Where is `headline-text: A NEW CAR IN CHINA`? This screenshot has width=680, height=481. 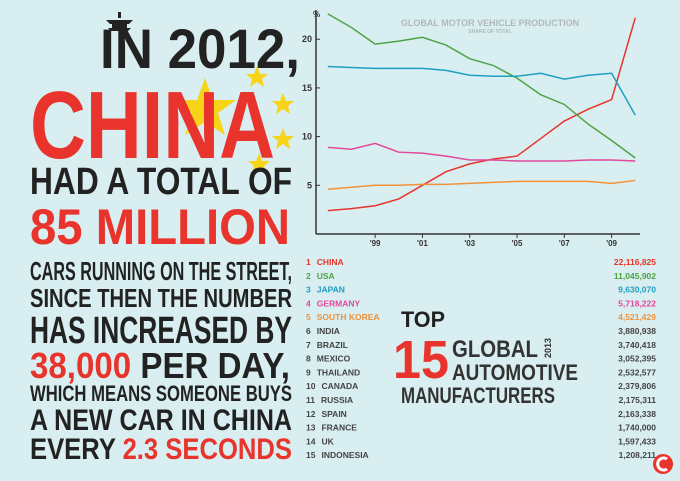 headline-text: A NEW CAR IN CHINA is located at coordinates (161, 420).